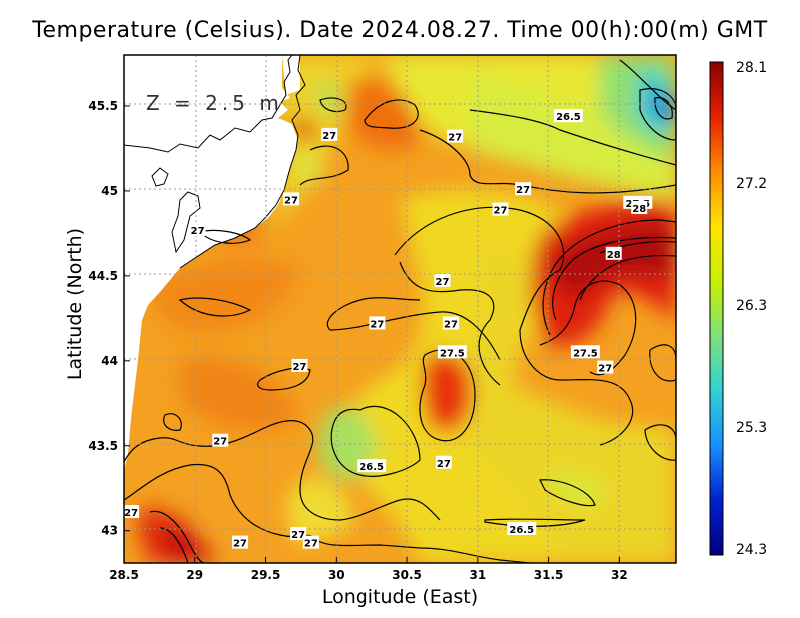  Describe the element at coordinates (103, 276) in the screenshot. I see `y-tick-label: 44.5` at that location.